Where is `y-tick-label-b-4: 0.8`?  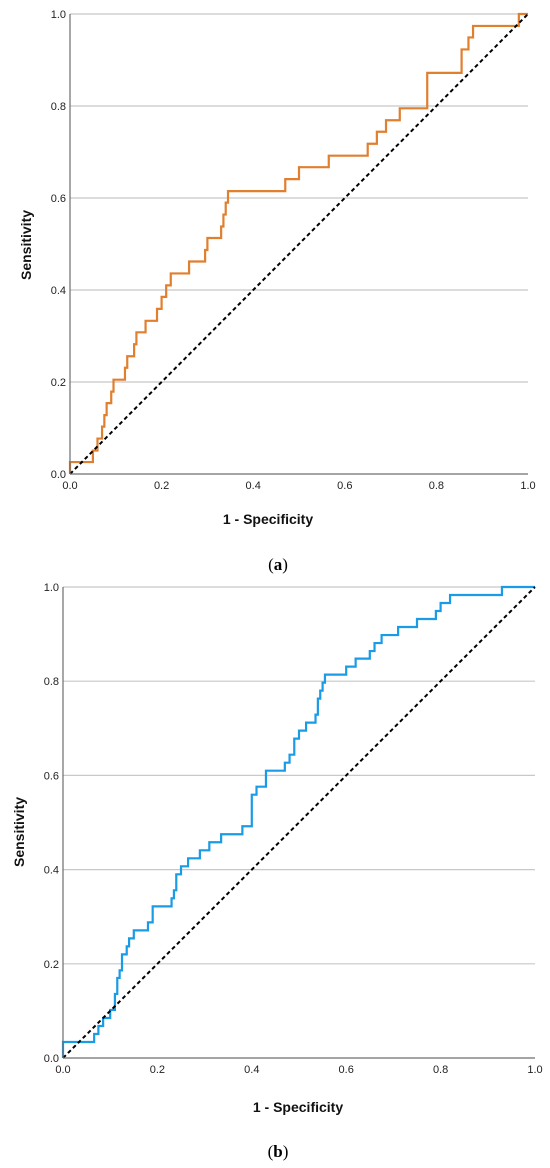 y-tick-label-b-4: 0.8 is located at coordinates (51, 682).